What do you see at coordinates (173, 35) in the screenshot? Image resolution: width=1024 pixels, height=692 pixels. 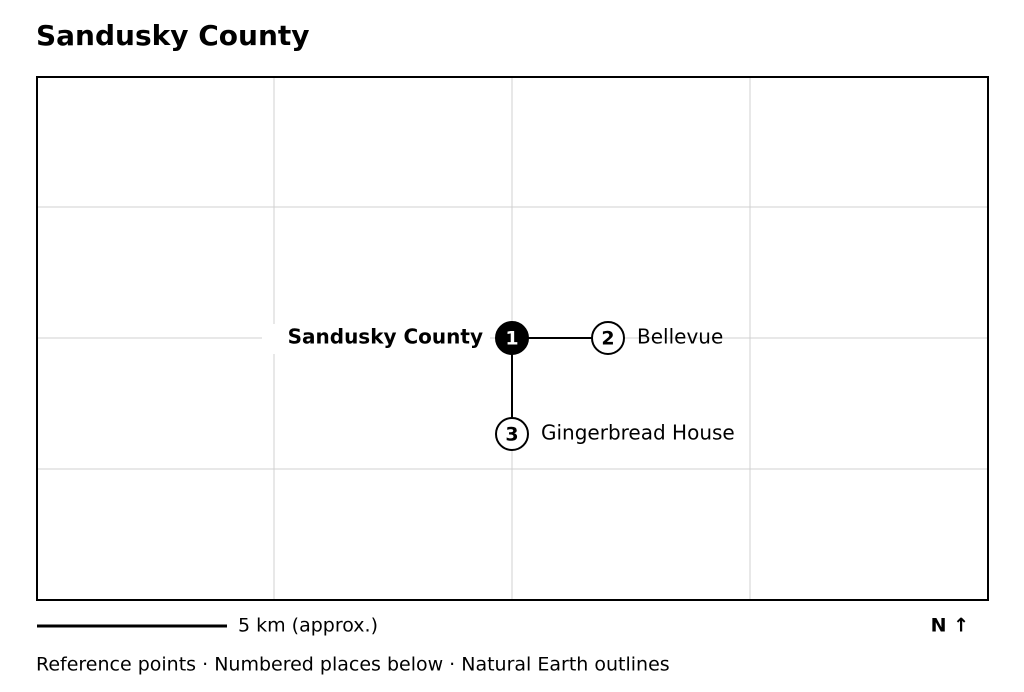 I see `title: Sandusky County` at bounding box center [173, 35].